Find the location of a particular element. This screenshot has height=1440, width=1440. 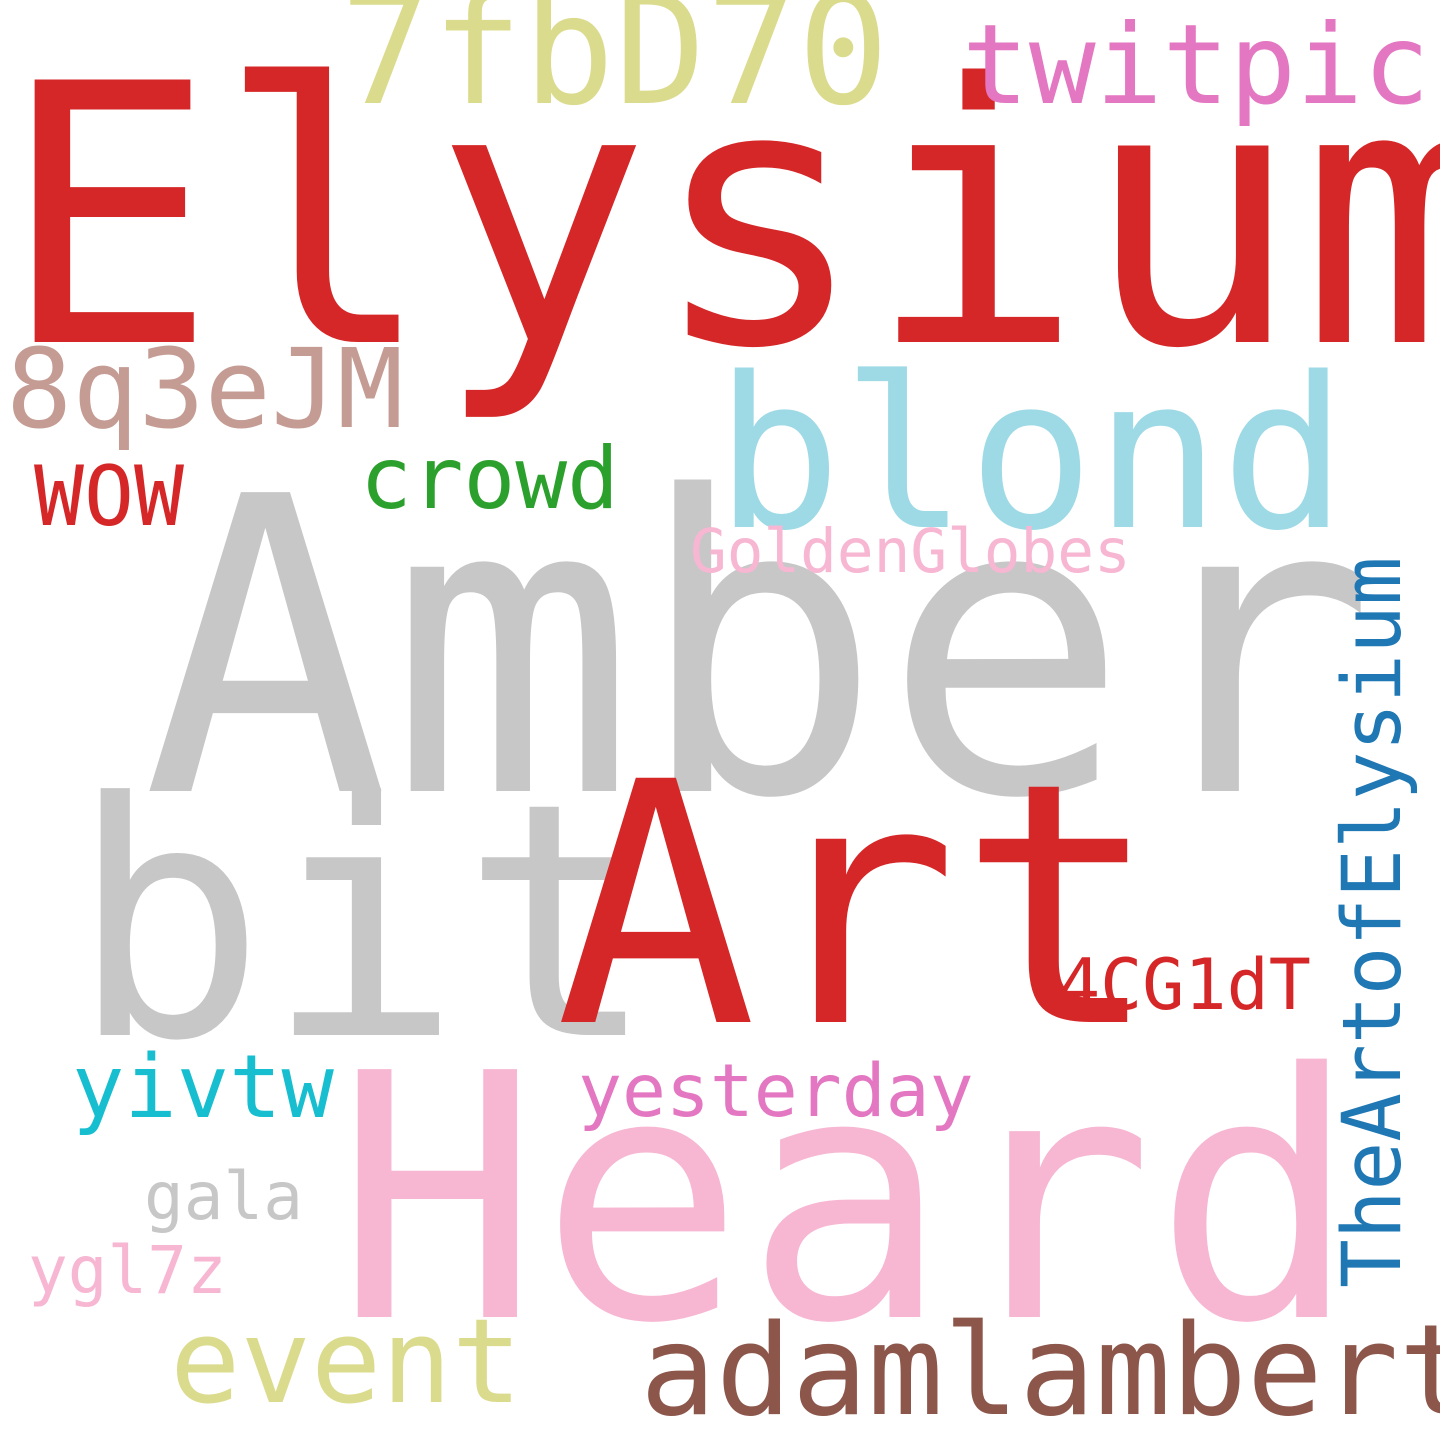

word-8q3ejm: 8q3eJM is located at coordinates (205, 389).